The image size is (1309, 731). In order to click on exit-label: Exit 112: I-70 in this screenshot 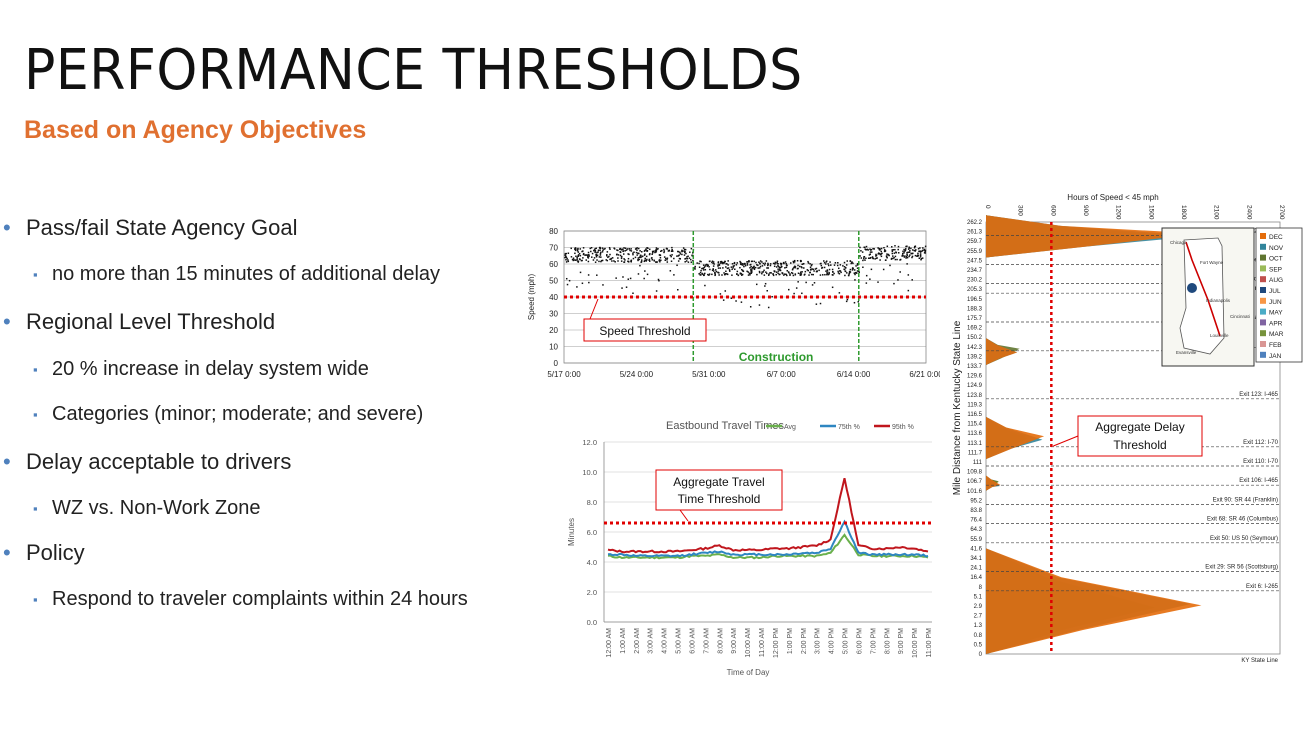, I will do `click(1261, 443)`.